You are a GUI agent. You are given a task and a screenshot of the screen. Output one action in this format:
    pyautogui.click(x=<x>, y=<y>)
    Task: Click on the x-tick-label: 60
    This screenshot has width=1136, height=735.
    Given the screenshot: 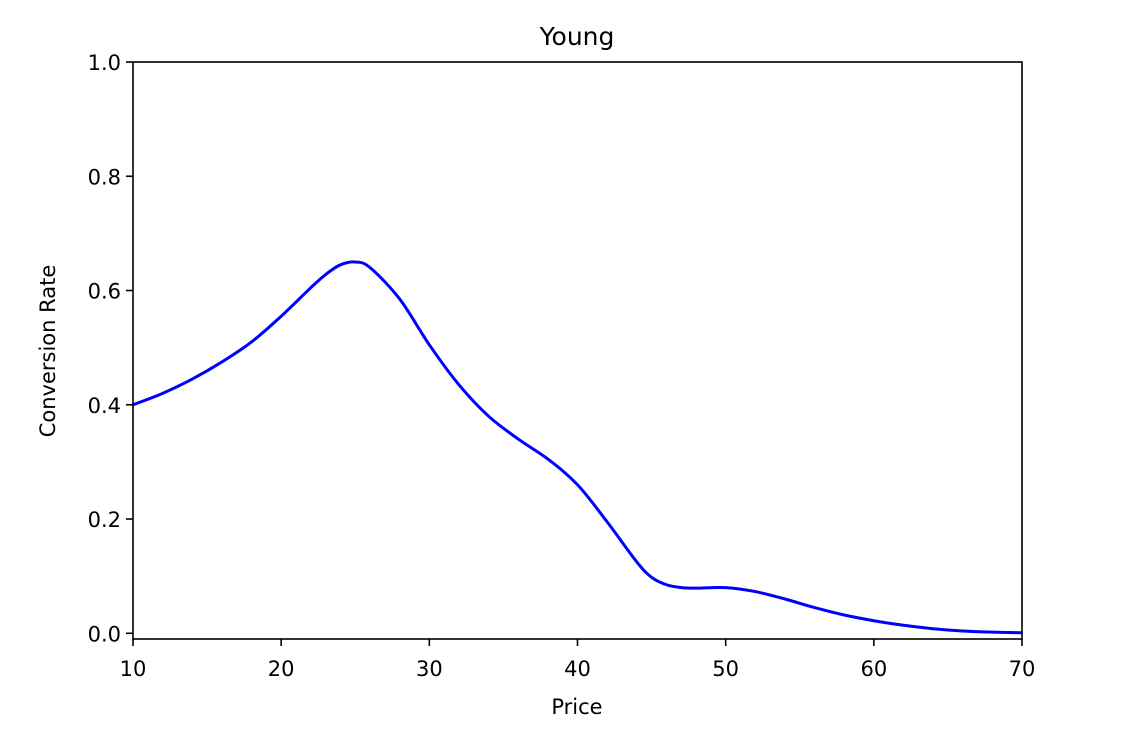 What is the action you would take?
    pyautogui.click(x=873, y=669)
    